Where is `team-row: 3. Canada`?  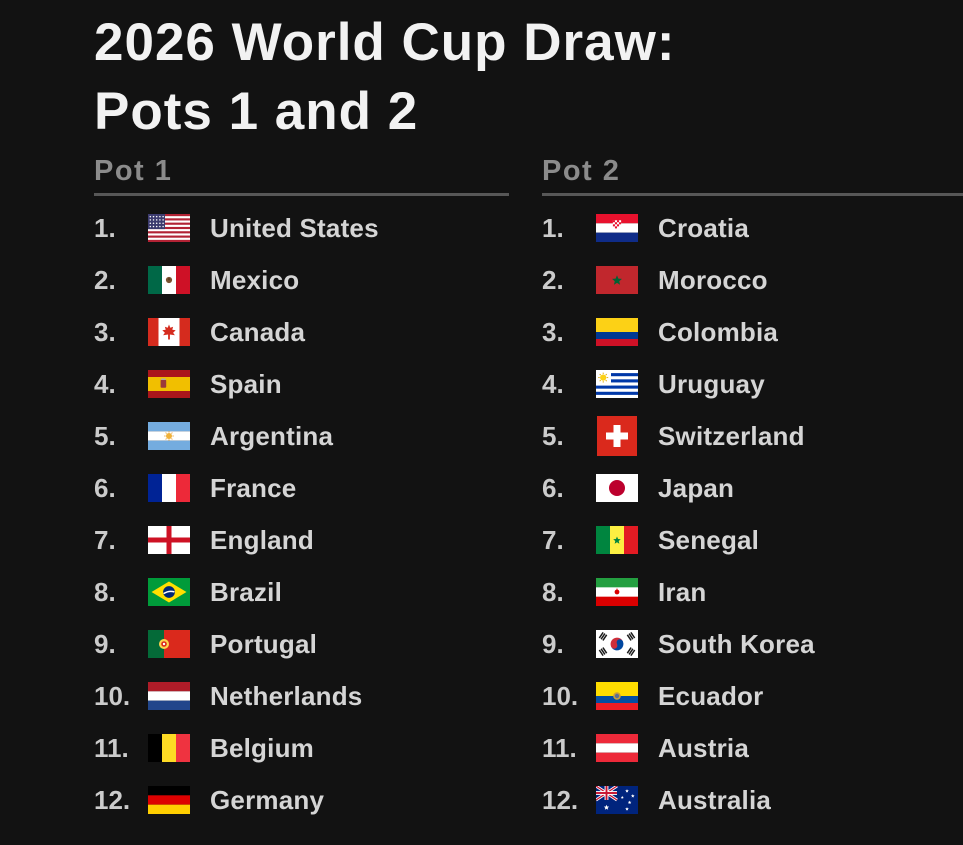
team-row: 3. Canada is located at coordinates (301, 332).